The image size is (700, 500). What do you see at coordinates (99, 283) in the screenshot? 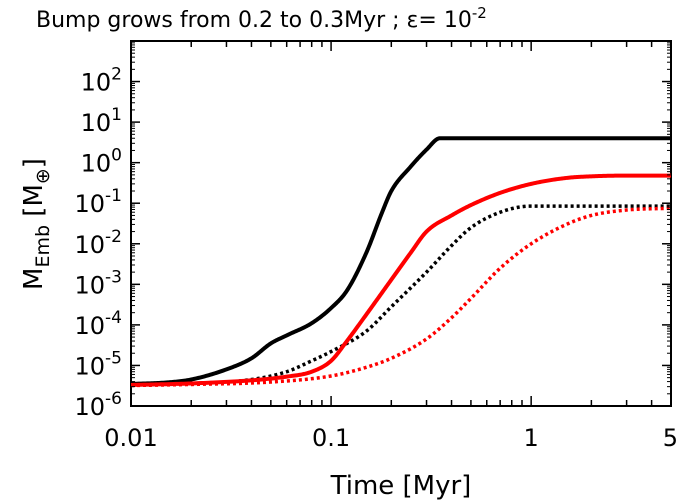
I see `y-tick-label: 10⁻³` at bounding box center [99, 283].